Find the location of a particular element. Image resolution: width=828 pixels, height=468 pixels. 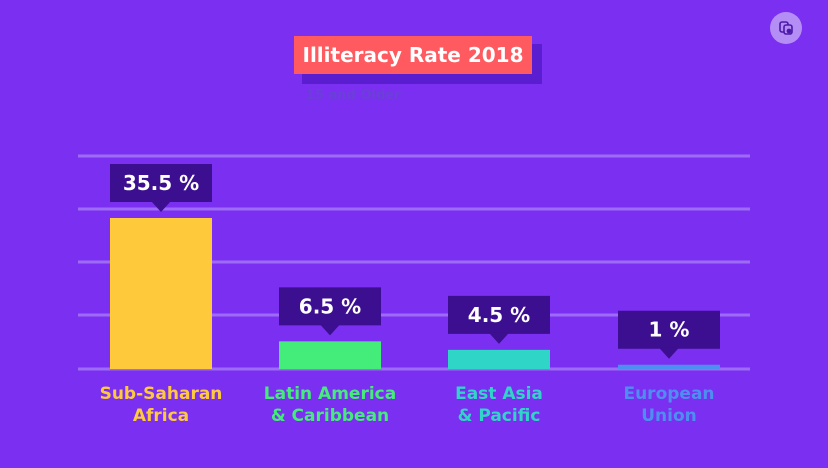

value-label: 35.5 % is located at coordinates (161, 183).